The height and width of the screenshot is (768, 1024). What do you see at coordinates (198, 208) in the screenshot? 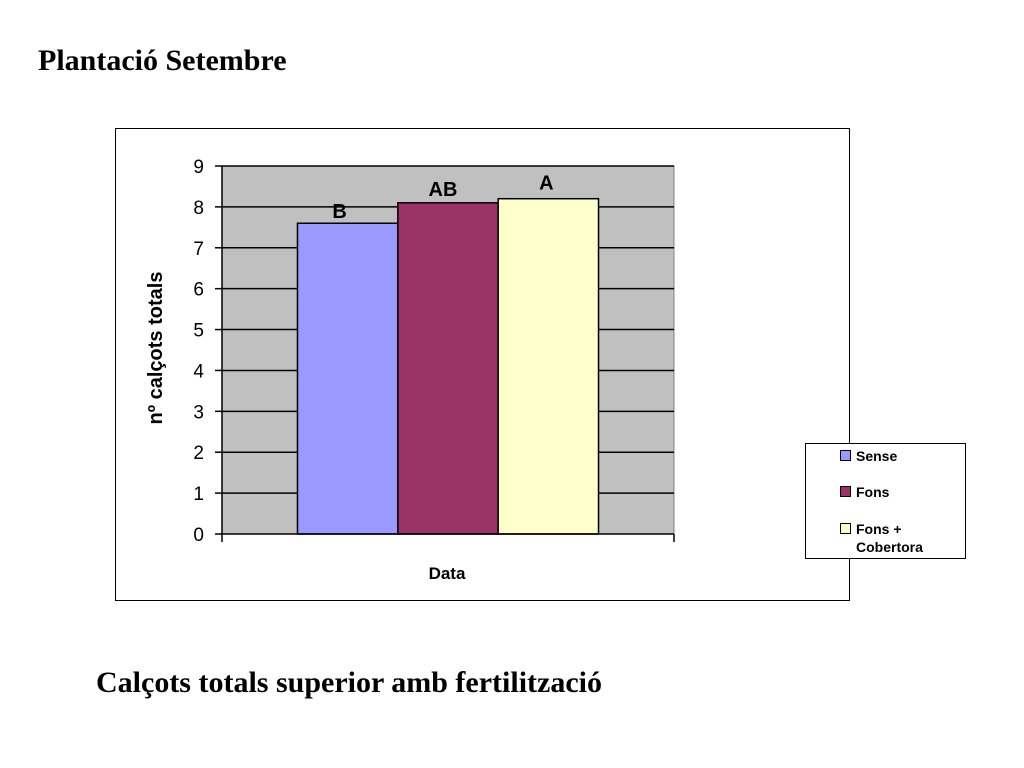
I see `y-tick-label: 8` at bounding box center [198, 208].